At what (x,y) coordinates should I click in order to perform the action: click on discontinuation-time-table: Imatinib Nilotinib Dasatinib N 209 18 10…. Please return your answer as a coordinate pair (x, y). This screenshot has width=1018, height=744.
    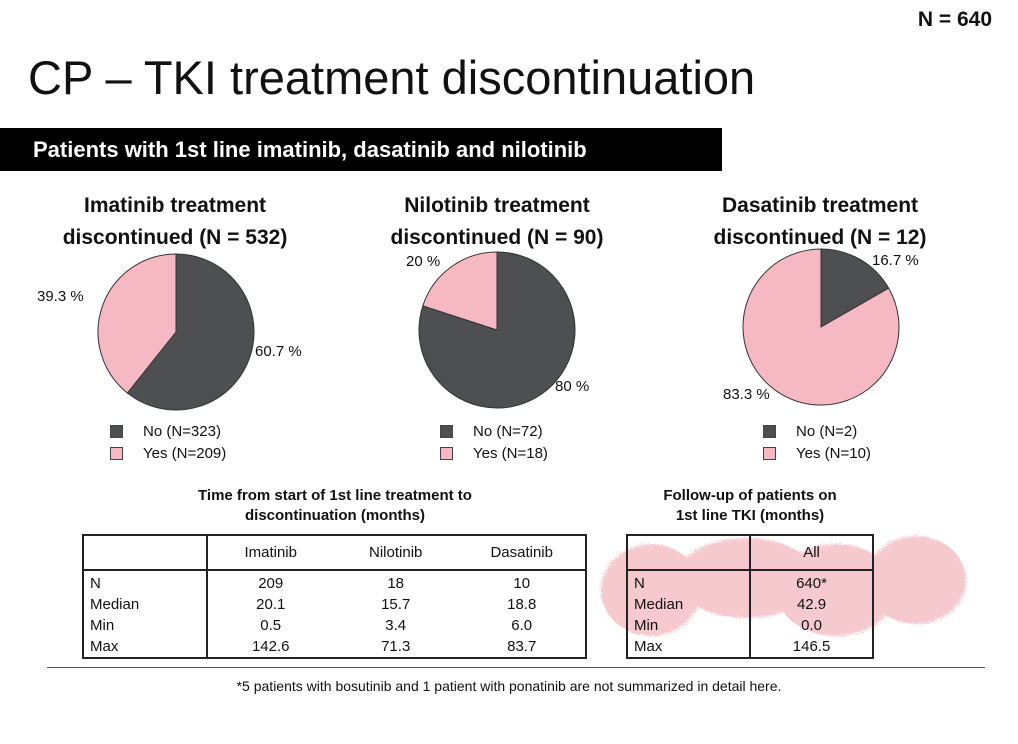
    Looking at the image, I should click on (334, 596).